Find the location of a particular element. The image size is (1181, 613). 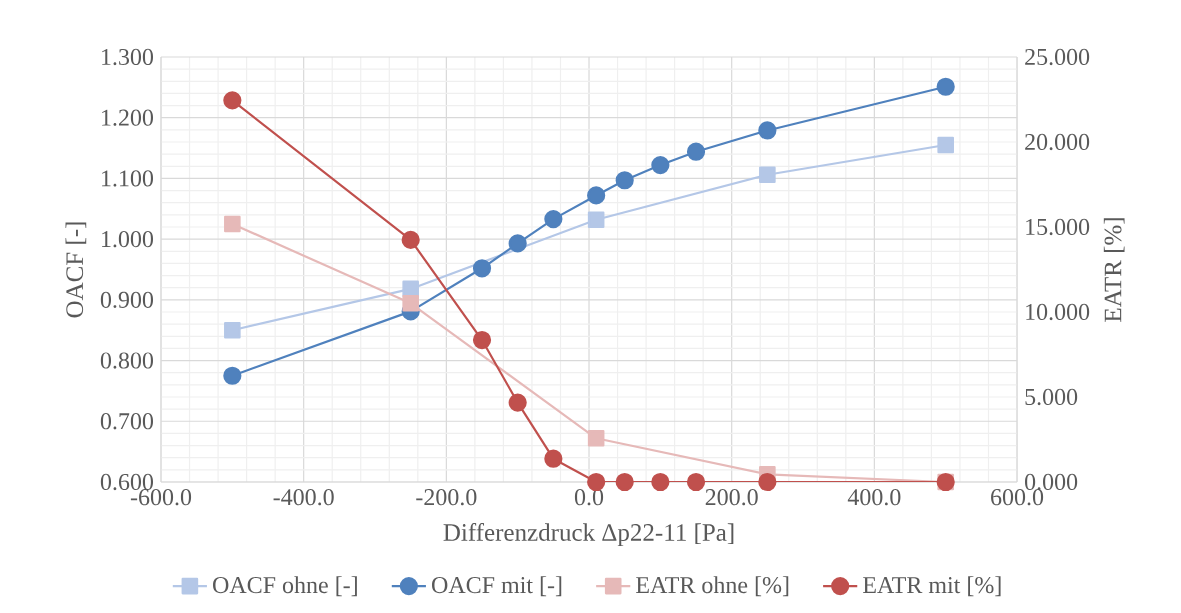

y-axis-title: OACF [-] is located at coordinates (76, 270).